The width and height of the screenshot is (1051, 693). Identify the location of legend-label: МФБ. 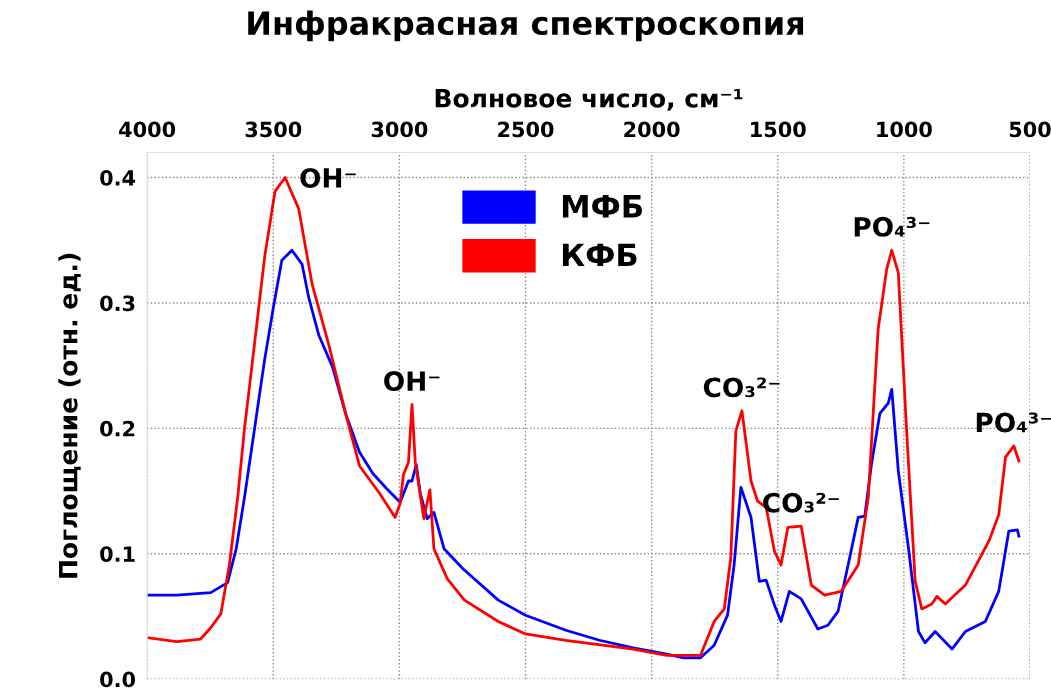
(602, 206).